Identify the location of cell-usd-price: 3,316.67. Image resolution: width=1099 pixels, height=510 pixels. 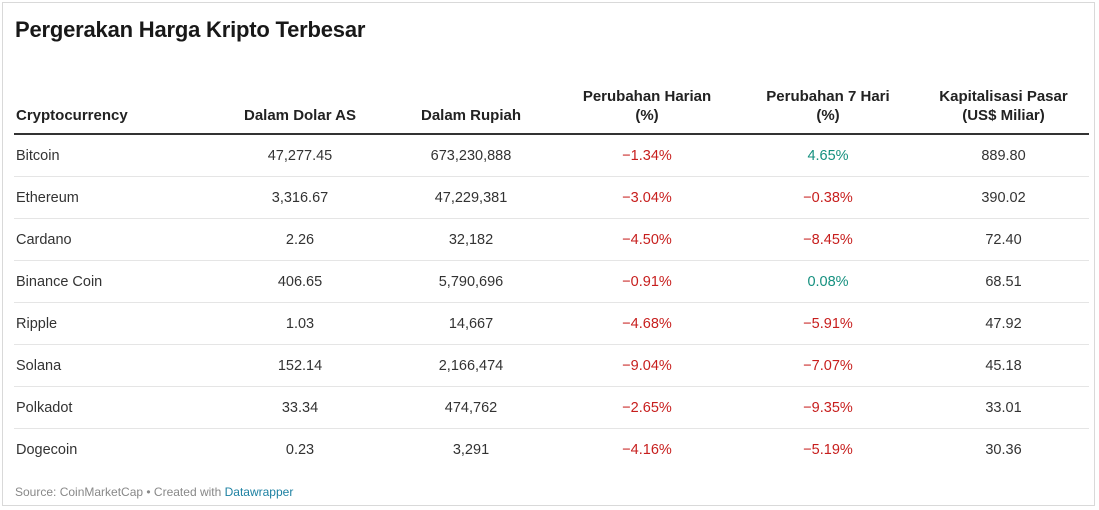
(300, 197).